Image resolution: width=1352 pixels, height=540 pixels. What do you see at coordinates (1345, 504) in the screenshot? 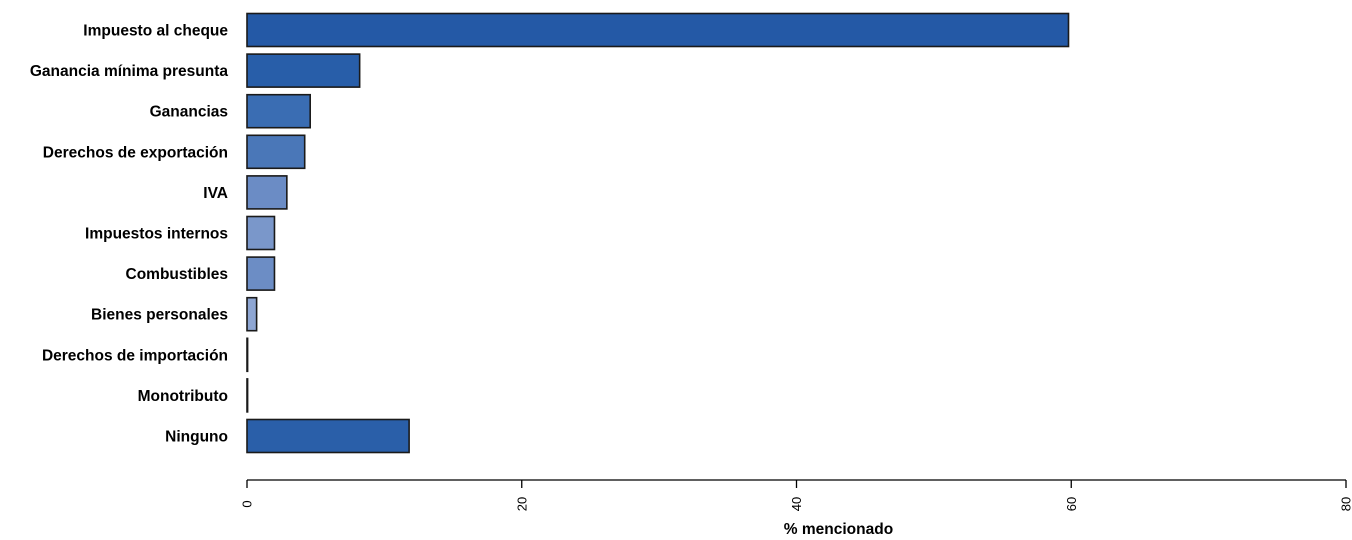
I see `x-tick-label: 80` at bounding box center [1345, 504].